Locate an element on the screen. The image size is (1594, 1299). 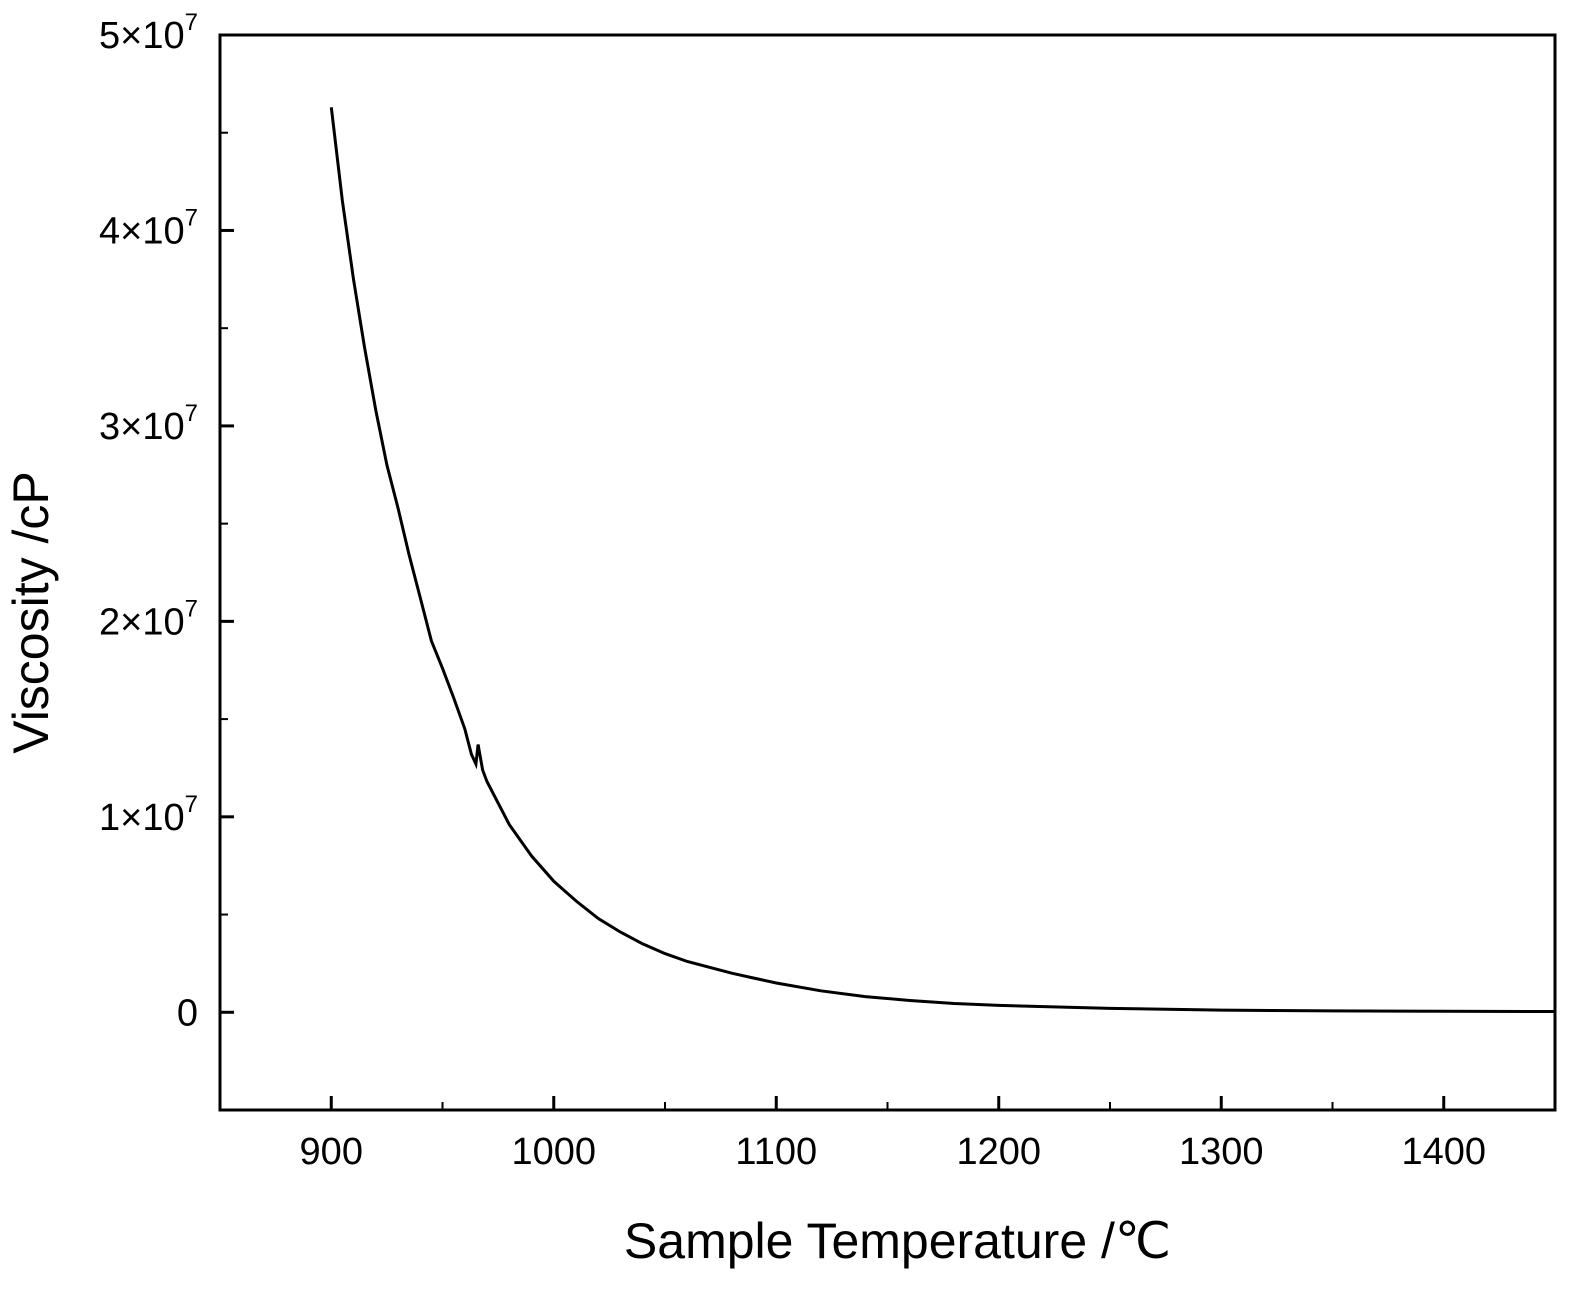
y-axis-ticks is located at coordinates (227, 523).